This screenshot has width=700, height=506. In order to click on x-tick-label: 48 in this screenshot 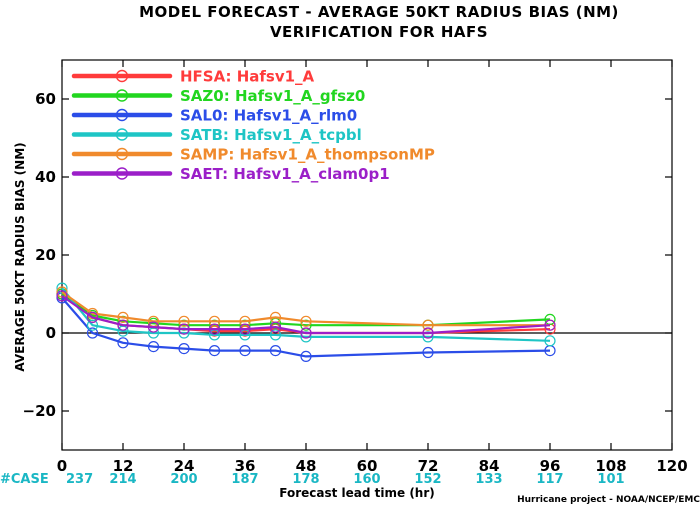, I will do `click(306, 466)`.